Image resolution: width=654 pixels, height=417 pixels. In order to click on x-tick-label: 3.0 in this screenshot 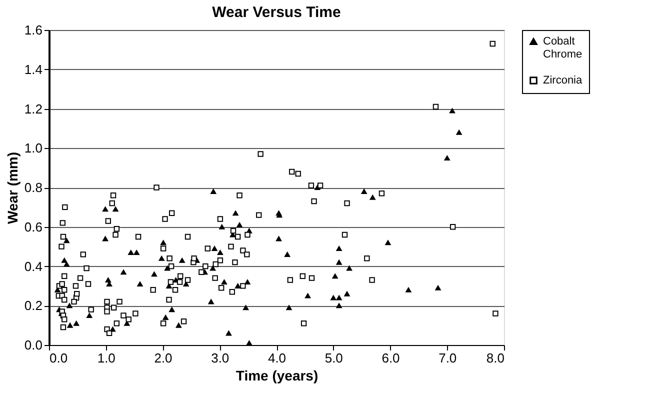, I will do `click(220, 358)`.